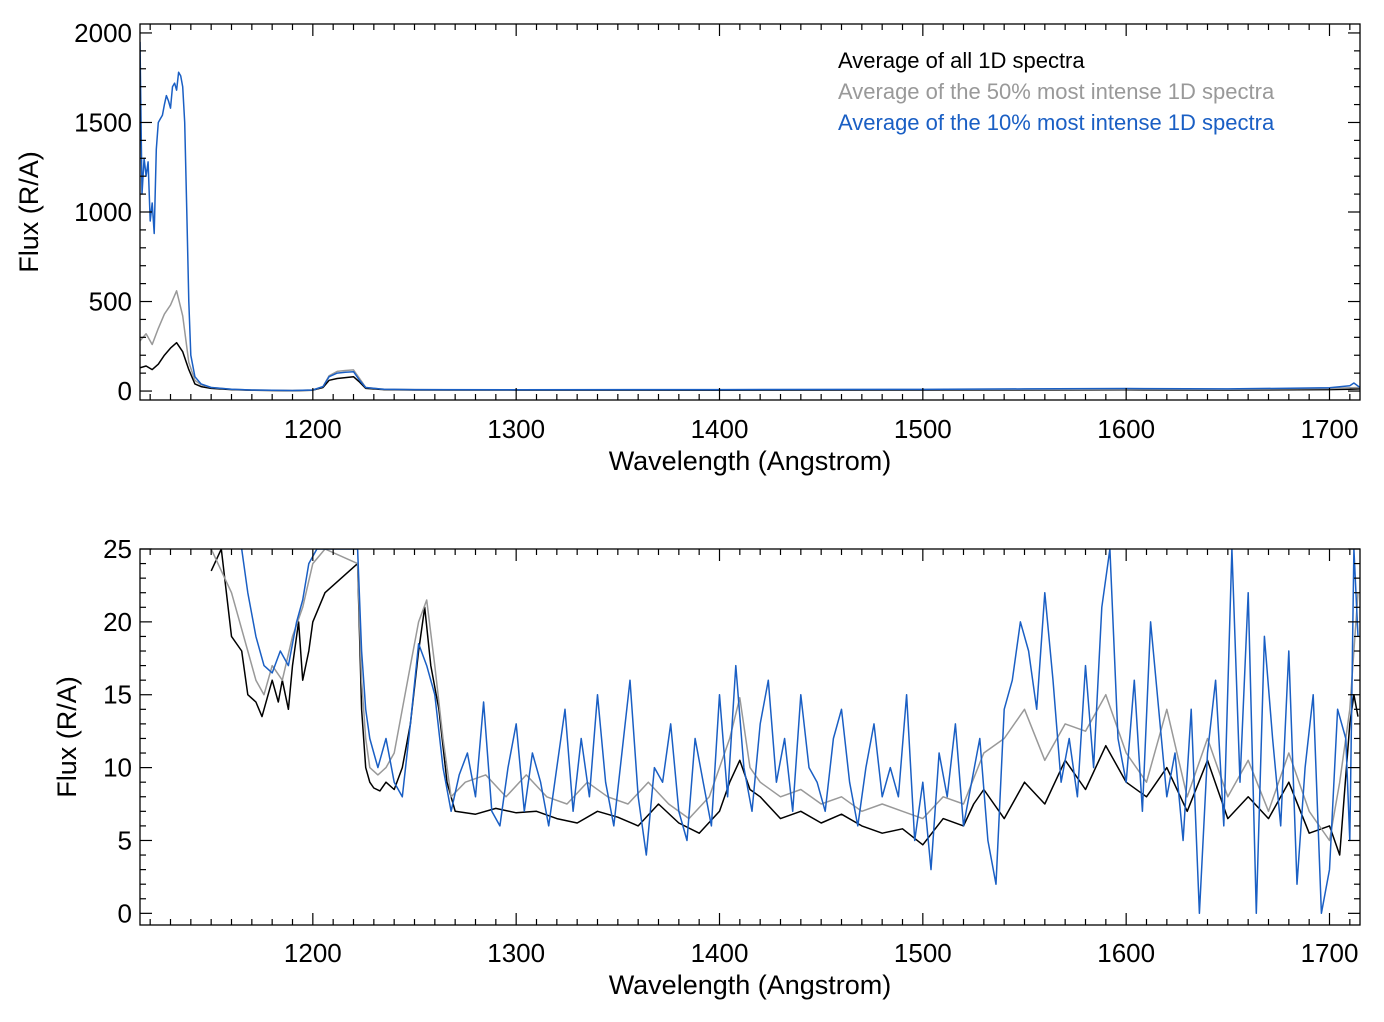  What do you see at coordinates (961, 60) in the screenshot?
I see `legend-entry-all: Average of all 1D spectra` at bounding box center [961, 60].